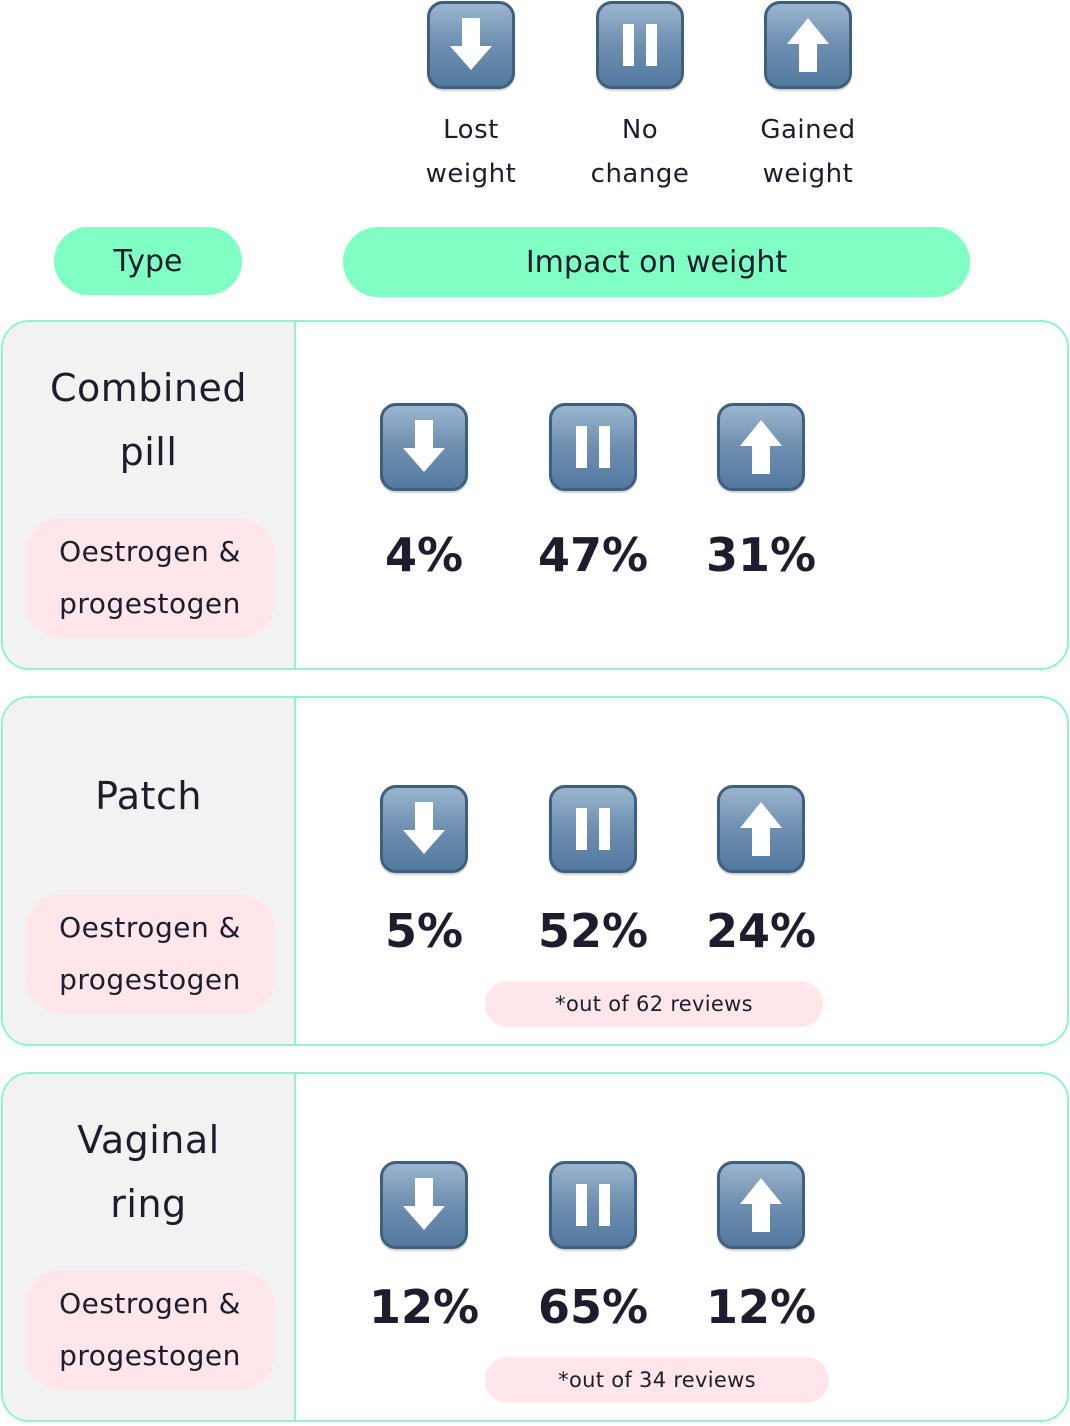  What do you see at coordinates (593, 931) in the screenshot?
I see `no-change-percent: 52%` at bounding box center [593, 931].